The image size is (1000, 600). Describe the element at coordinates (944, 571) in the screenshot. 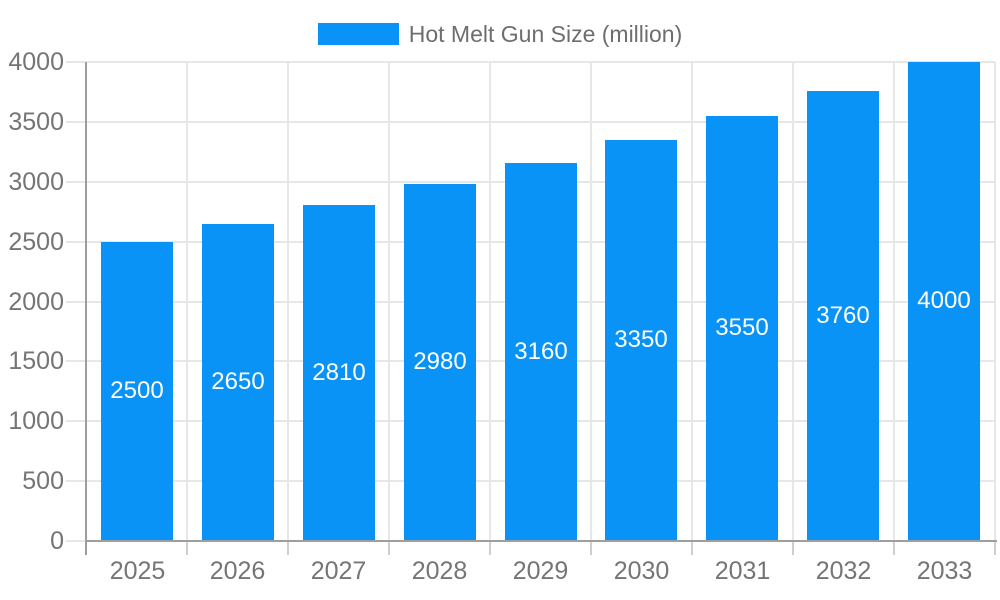

I see `x-axis-label-2033: 2033` at that location.